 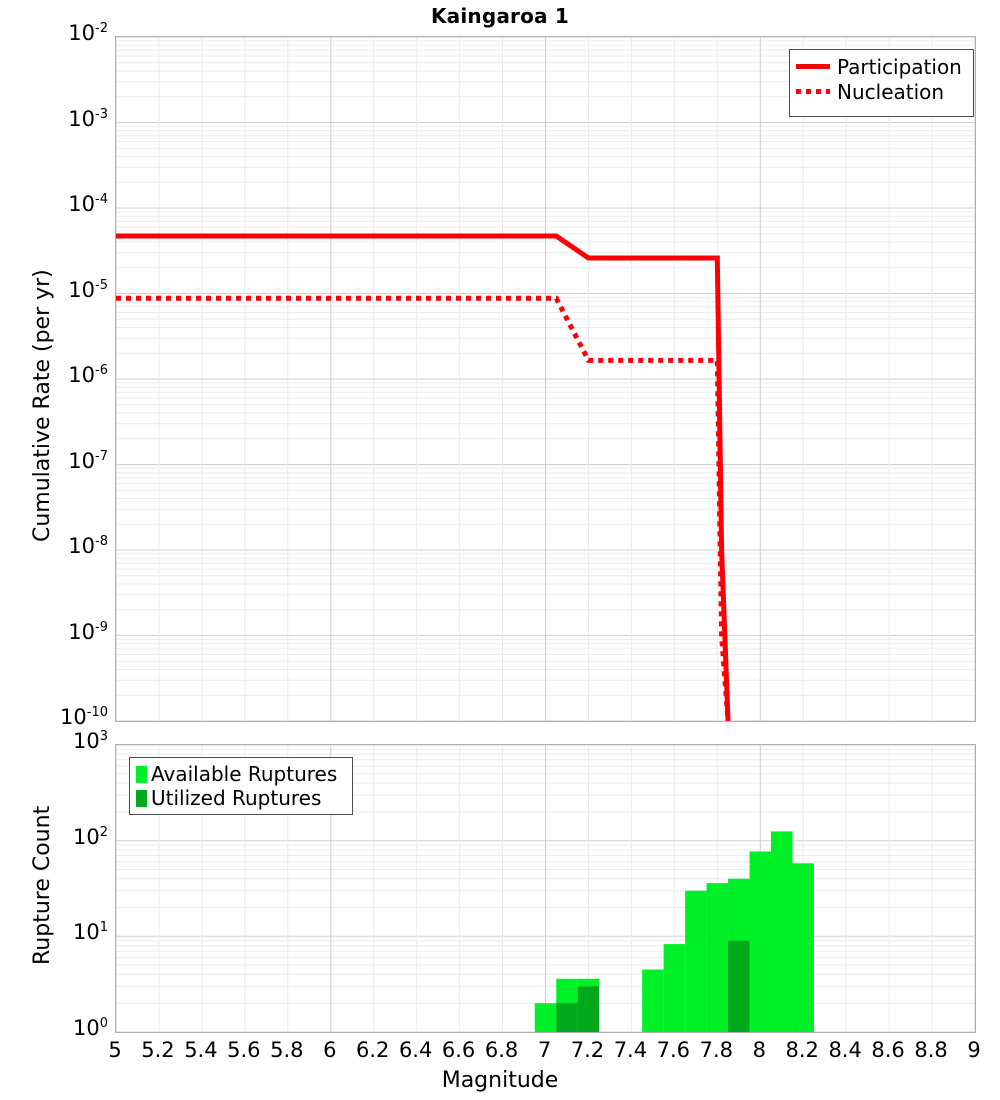 What do you see at coordinates (88, 546) in the screenshot?
I see `y-tick-label: 10⁻⁸` at bounding box center [88, 546].